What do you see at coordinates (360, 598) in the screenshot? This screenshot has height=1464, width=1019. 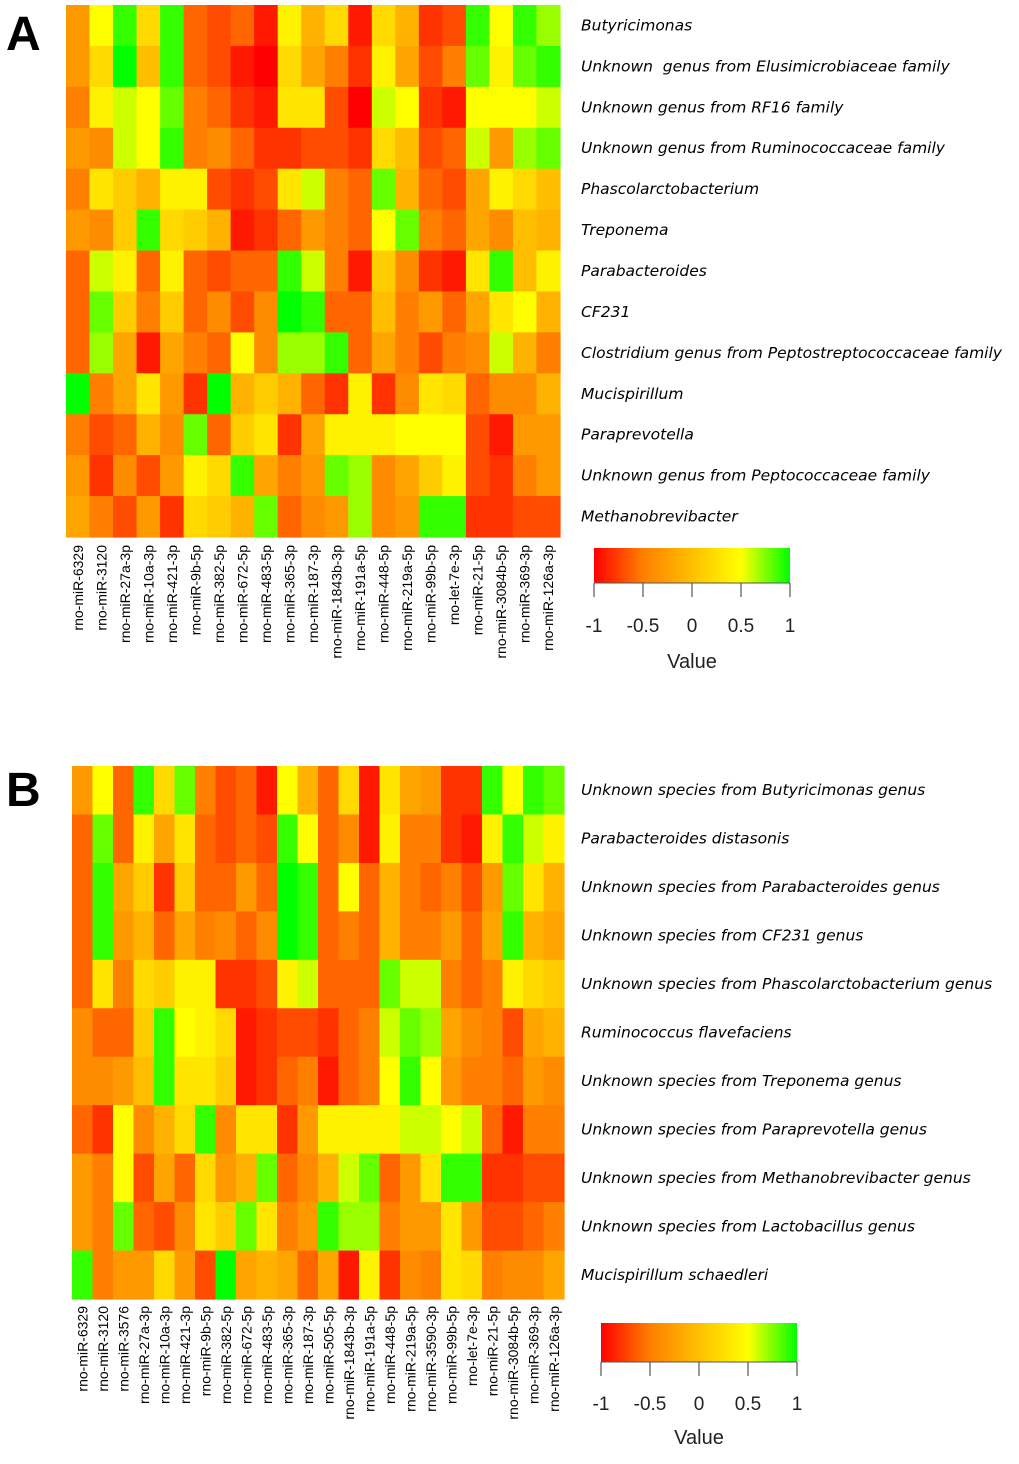 I see `heatmap-a-column-label: rno-miR-191a-5p` at bounding box center [360, 598].